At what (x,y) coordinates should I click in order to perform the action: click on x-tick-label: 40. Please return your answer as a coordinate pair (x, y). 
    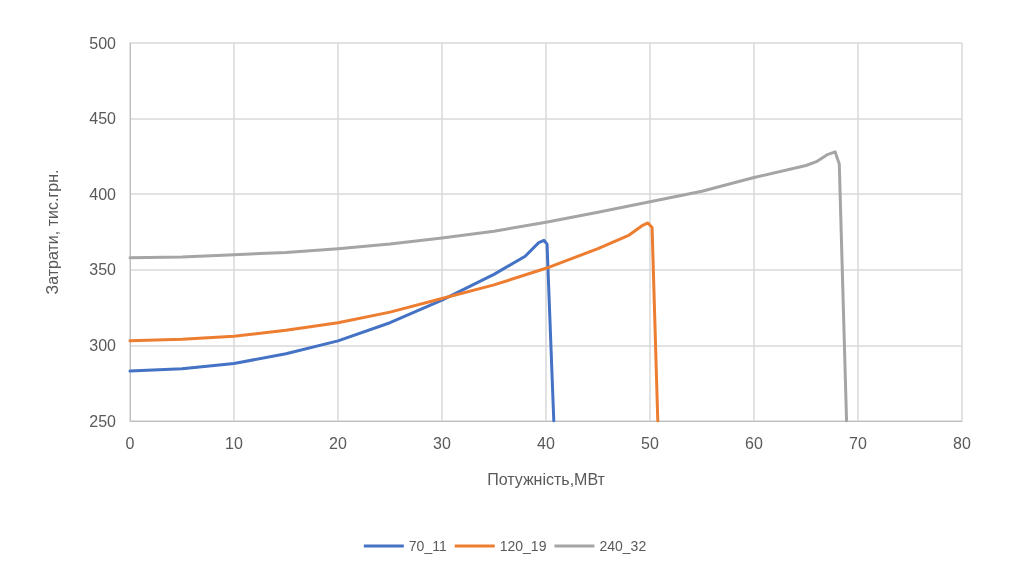
    Looking at the image, I should click on (546, 443).